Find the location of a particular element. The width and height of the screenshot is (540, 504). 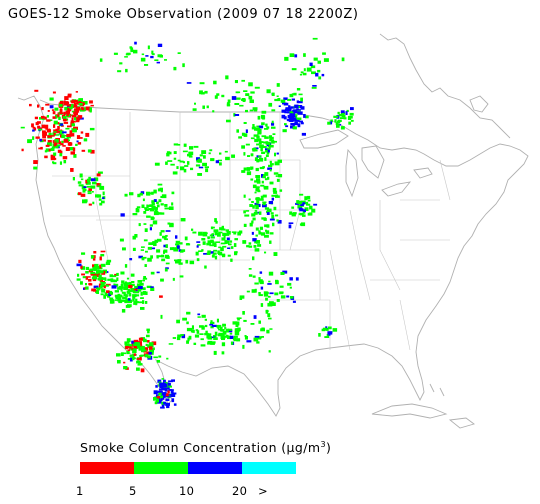

cuba is located at coordinates (409, 411).